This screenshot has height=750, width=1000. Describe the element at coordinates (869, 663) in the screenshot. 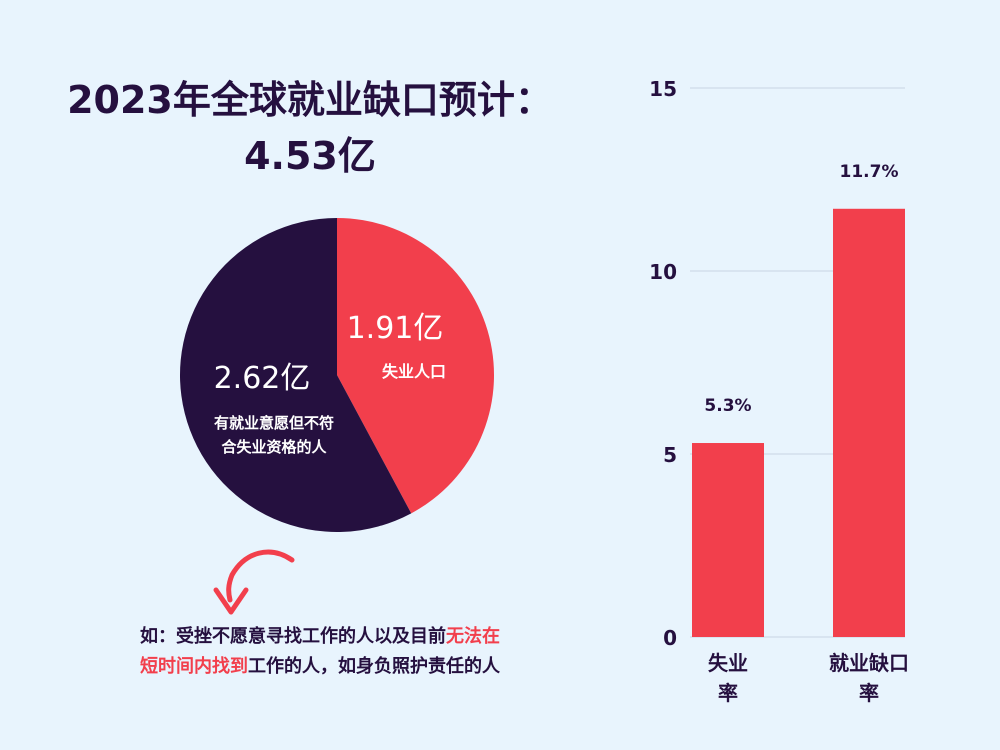

I see `category-label-1-line-0: 就业缺口` at that location.